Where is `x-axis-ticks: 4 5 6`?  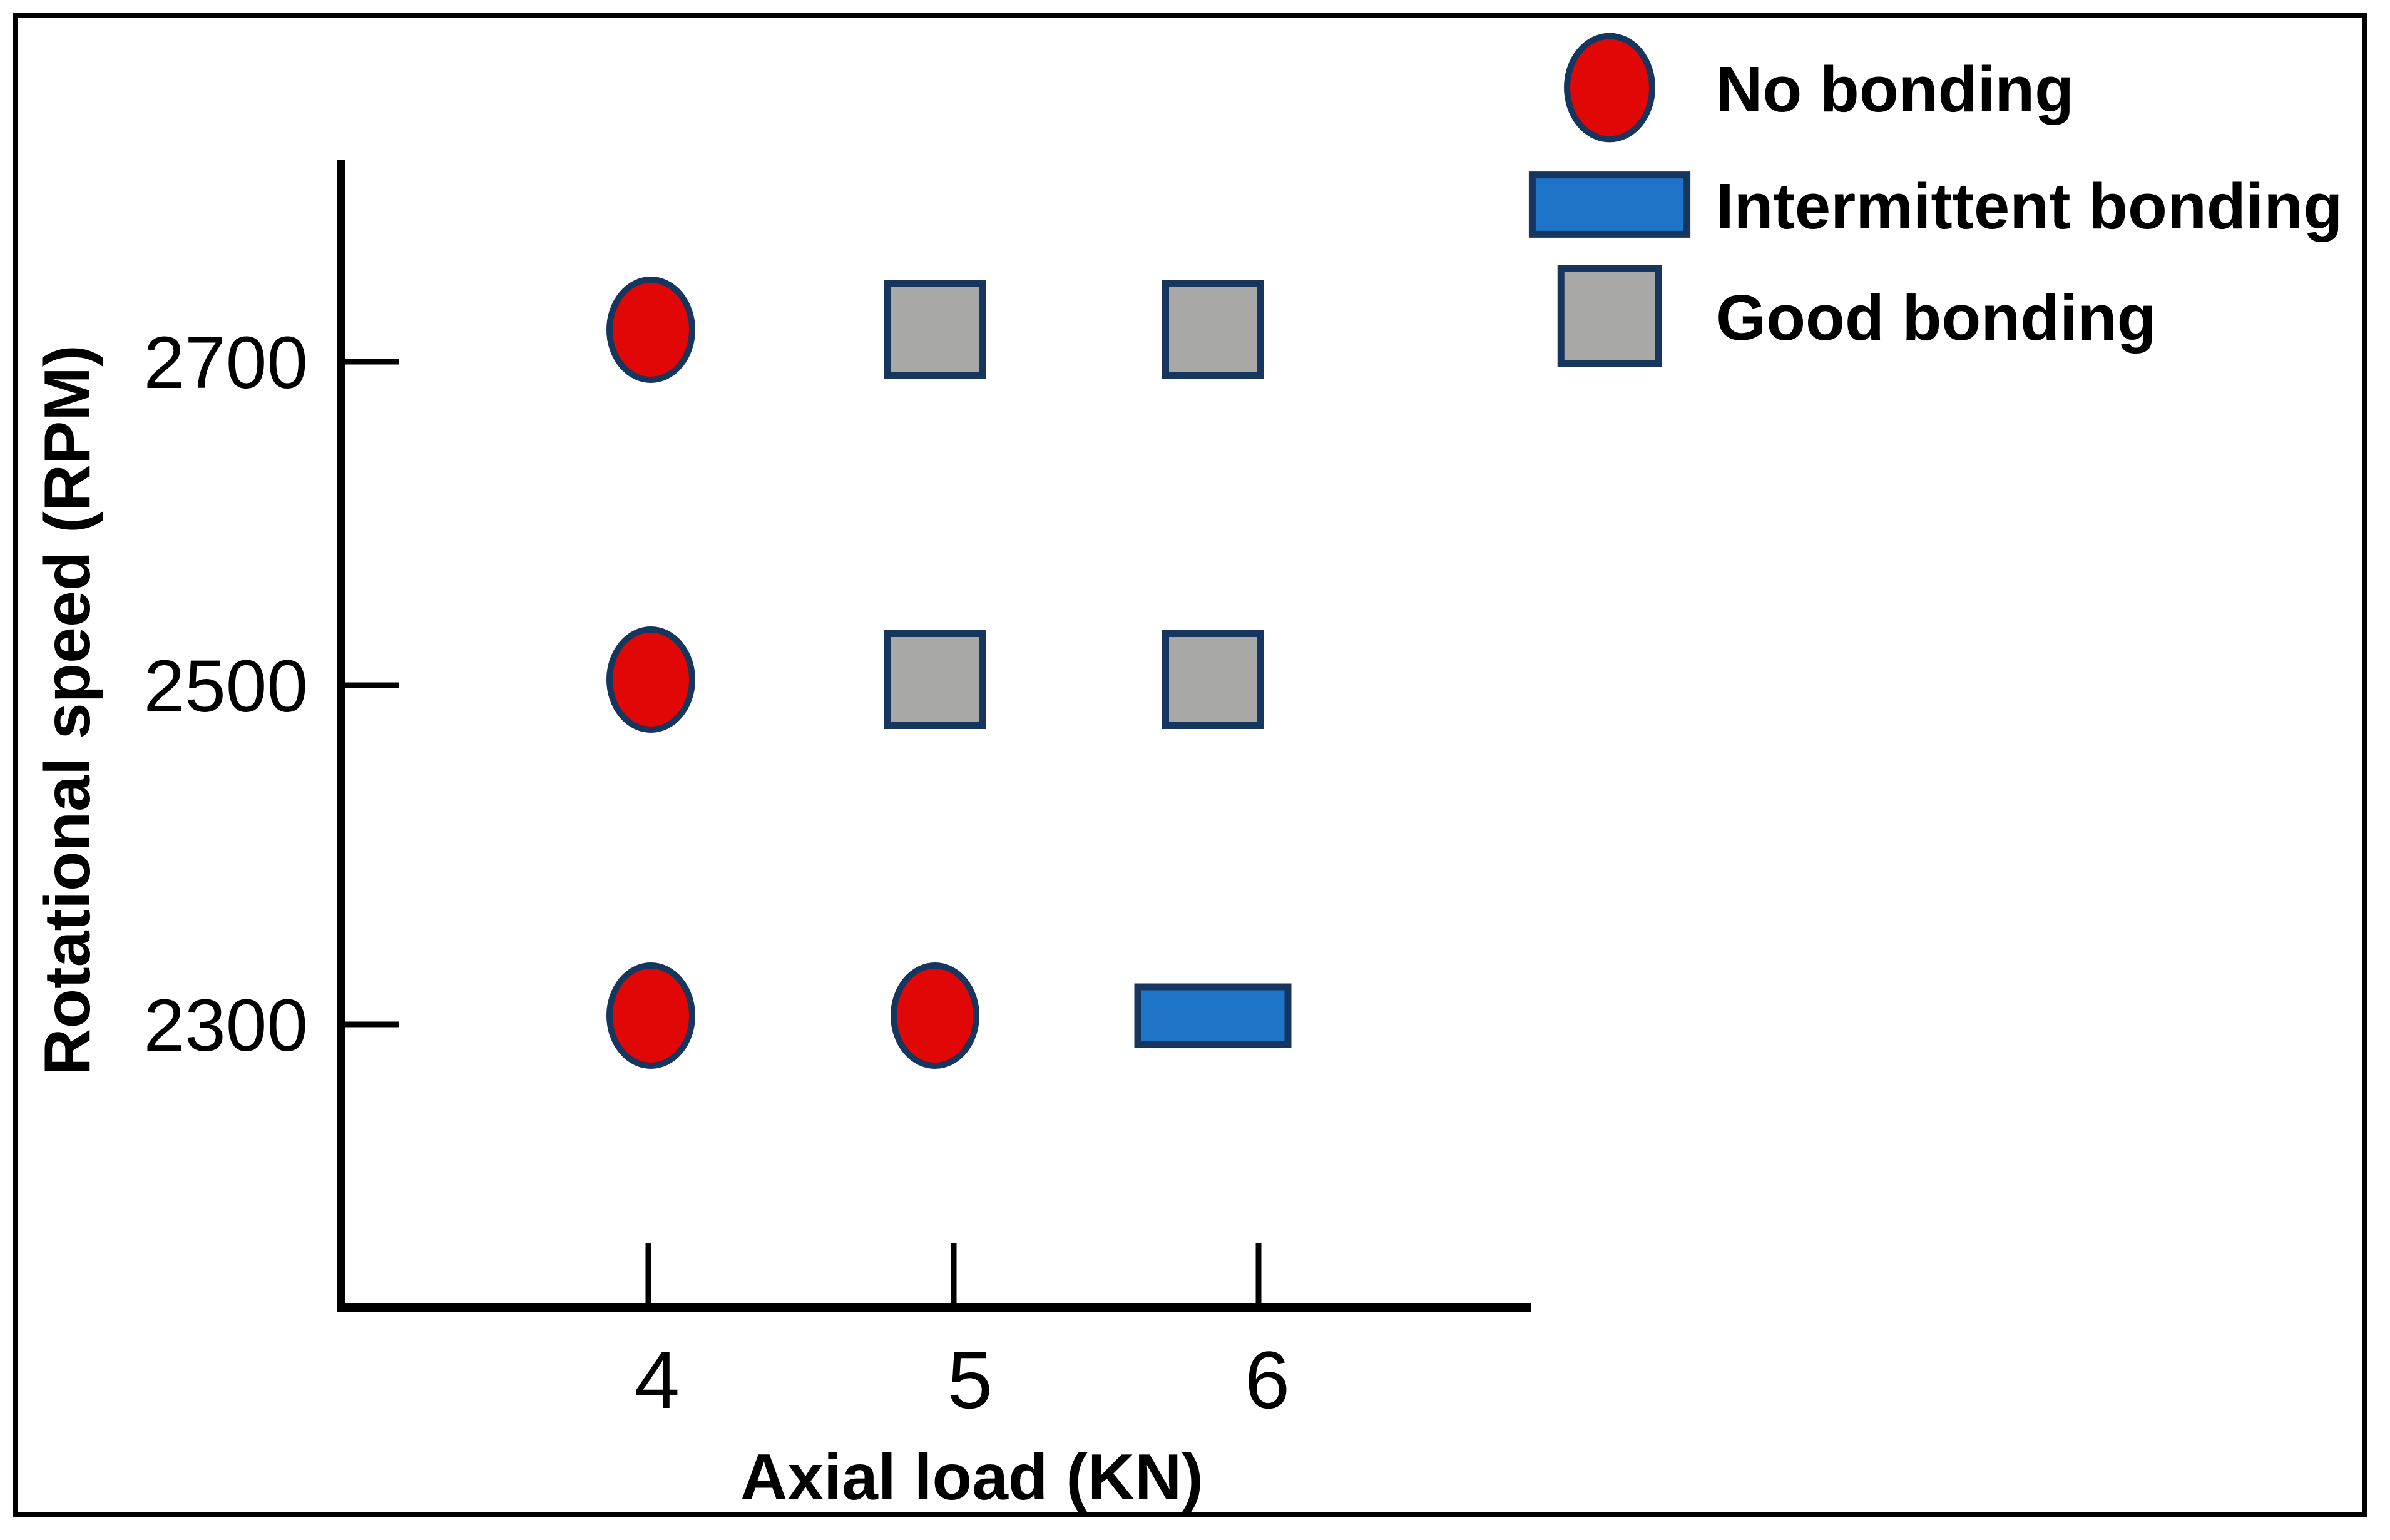
x-axis-ticks: 4 5 6 is located at coordinates (962, 1334).